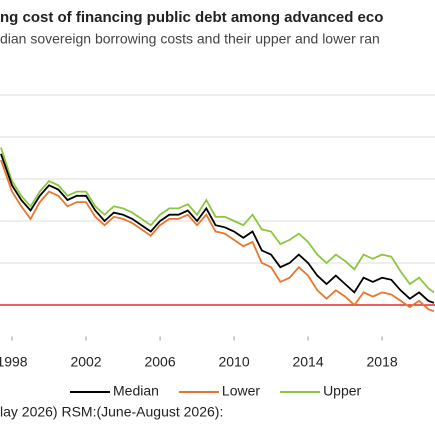  What do you see at coordinates (382, 362) in the screenshot?
I see `x-tick-label: 2018` at bounding box center [382, 362].